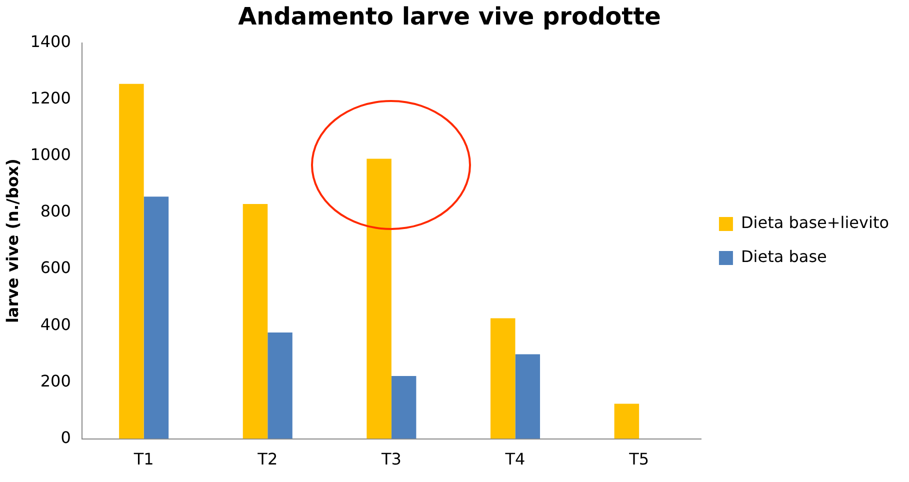  What do you see at coordinates (515, 459) in the screenshot?
I see `x-tick-label: T4` at bounding box center [515, 459].